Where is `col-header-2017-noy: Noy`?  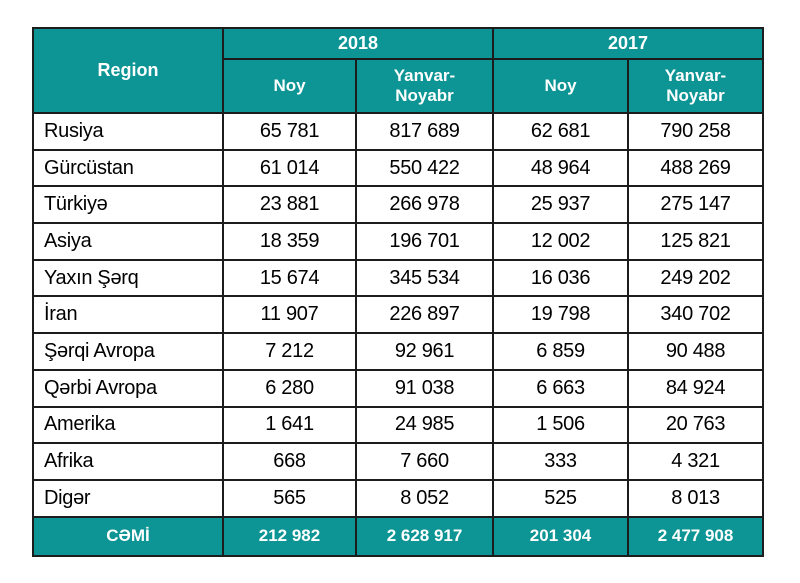 col-header-2017-noy: Noy is located at coordinates (561, 86).